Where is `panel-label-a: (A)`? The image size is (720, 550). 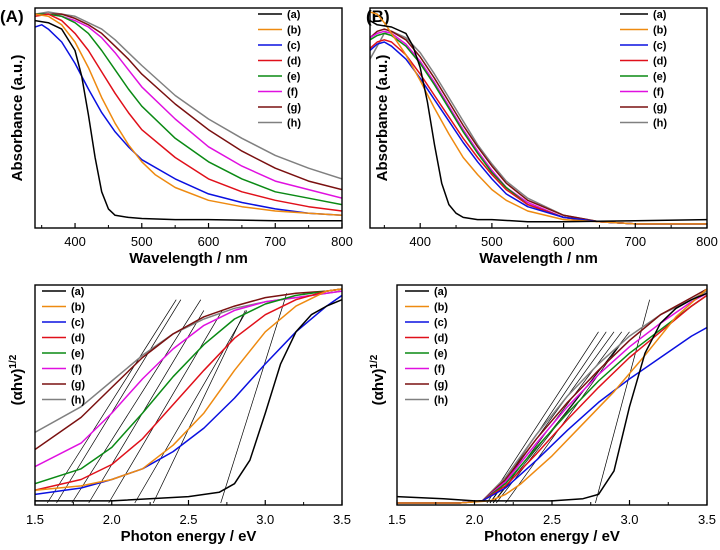 panel-label-a: (A) is located at coordinates (12, 16).